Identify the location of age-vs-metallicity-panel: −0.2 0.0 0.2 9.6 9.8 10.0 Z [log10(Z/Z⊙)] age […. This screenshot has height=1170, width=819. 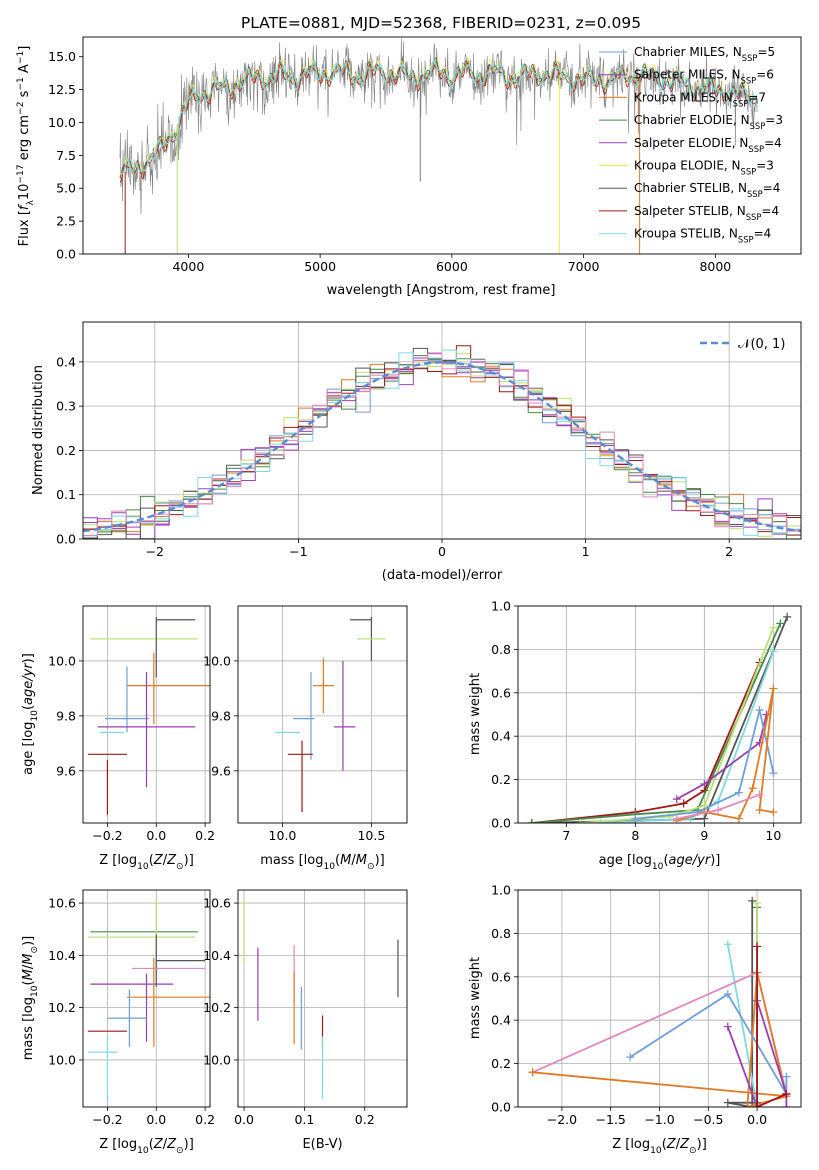
(118, 738).